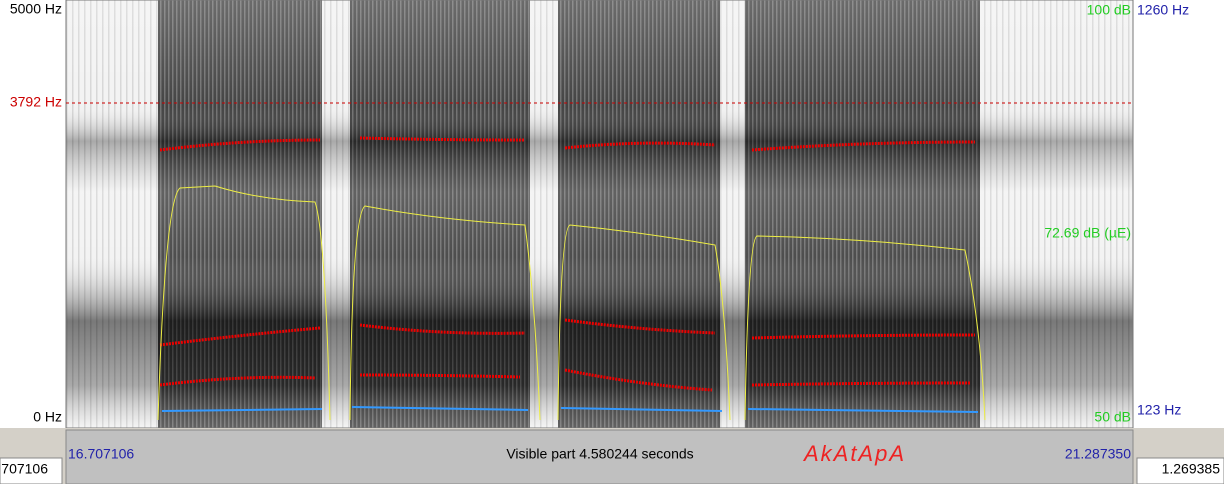  I want to click on pitch-curve, so click(570, 409).